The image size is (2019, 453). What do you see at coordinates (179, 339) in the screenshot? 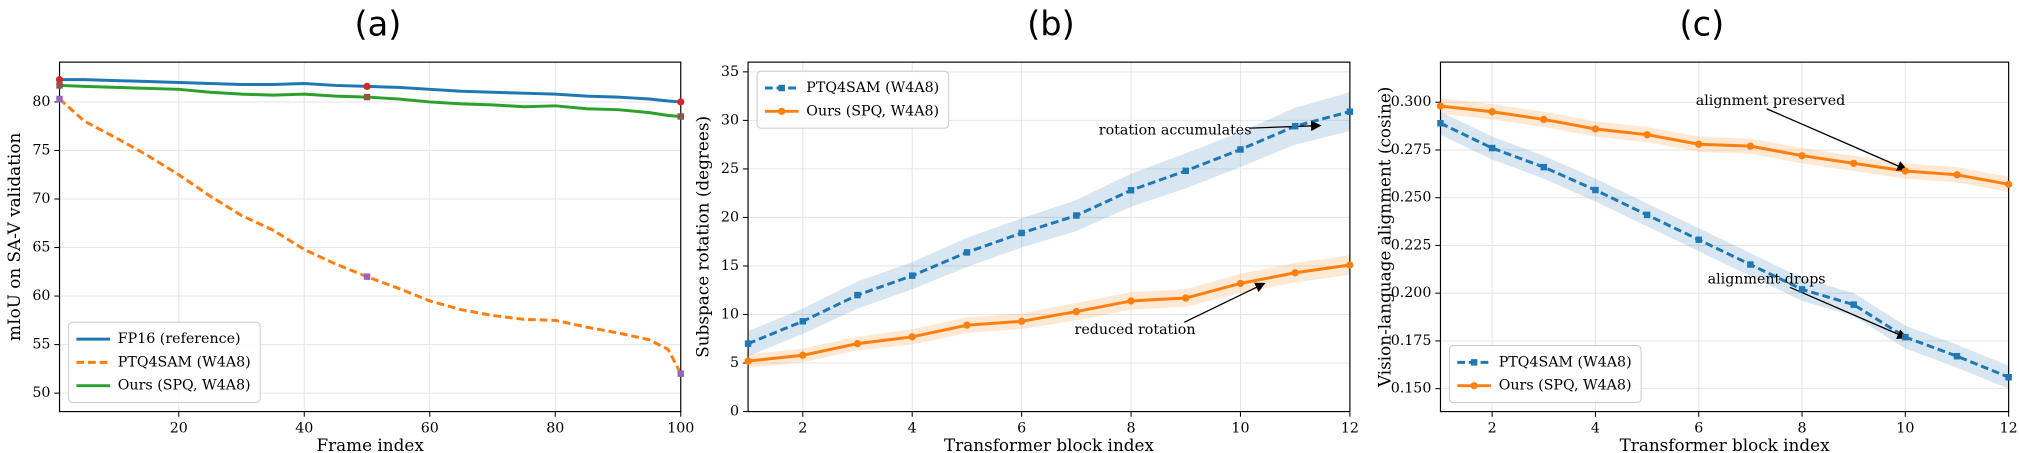
I see `legend-label: FP16 (reference)` at bounding box center [179, 339].